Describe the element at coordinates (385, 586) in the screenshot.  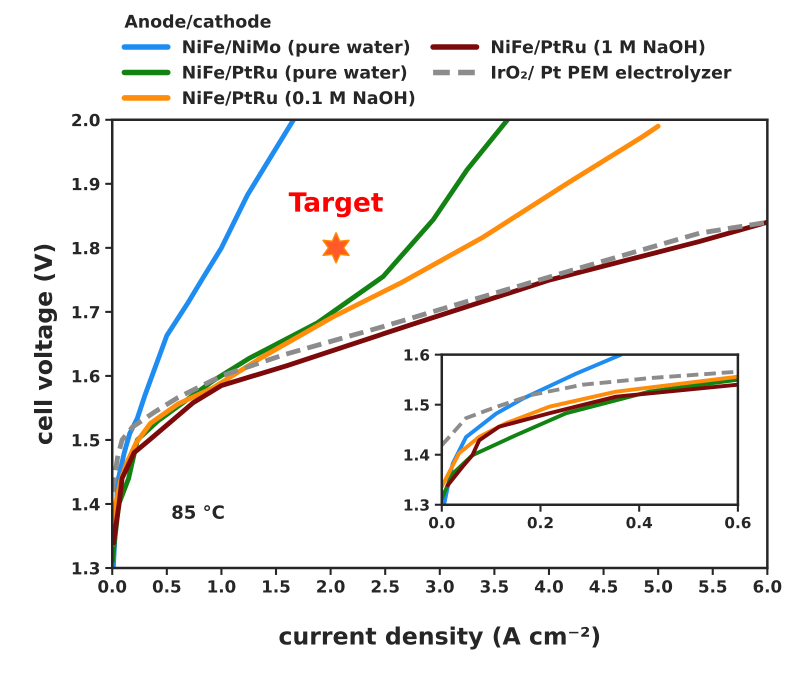
I see `x-tick-label: 2.5` at that location.